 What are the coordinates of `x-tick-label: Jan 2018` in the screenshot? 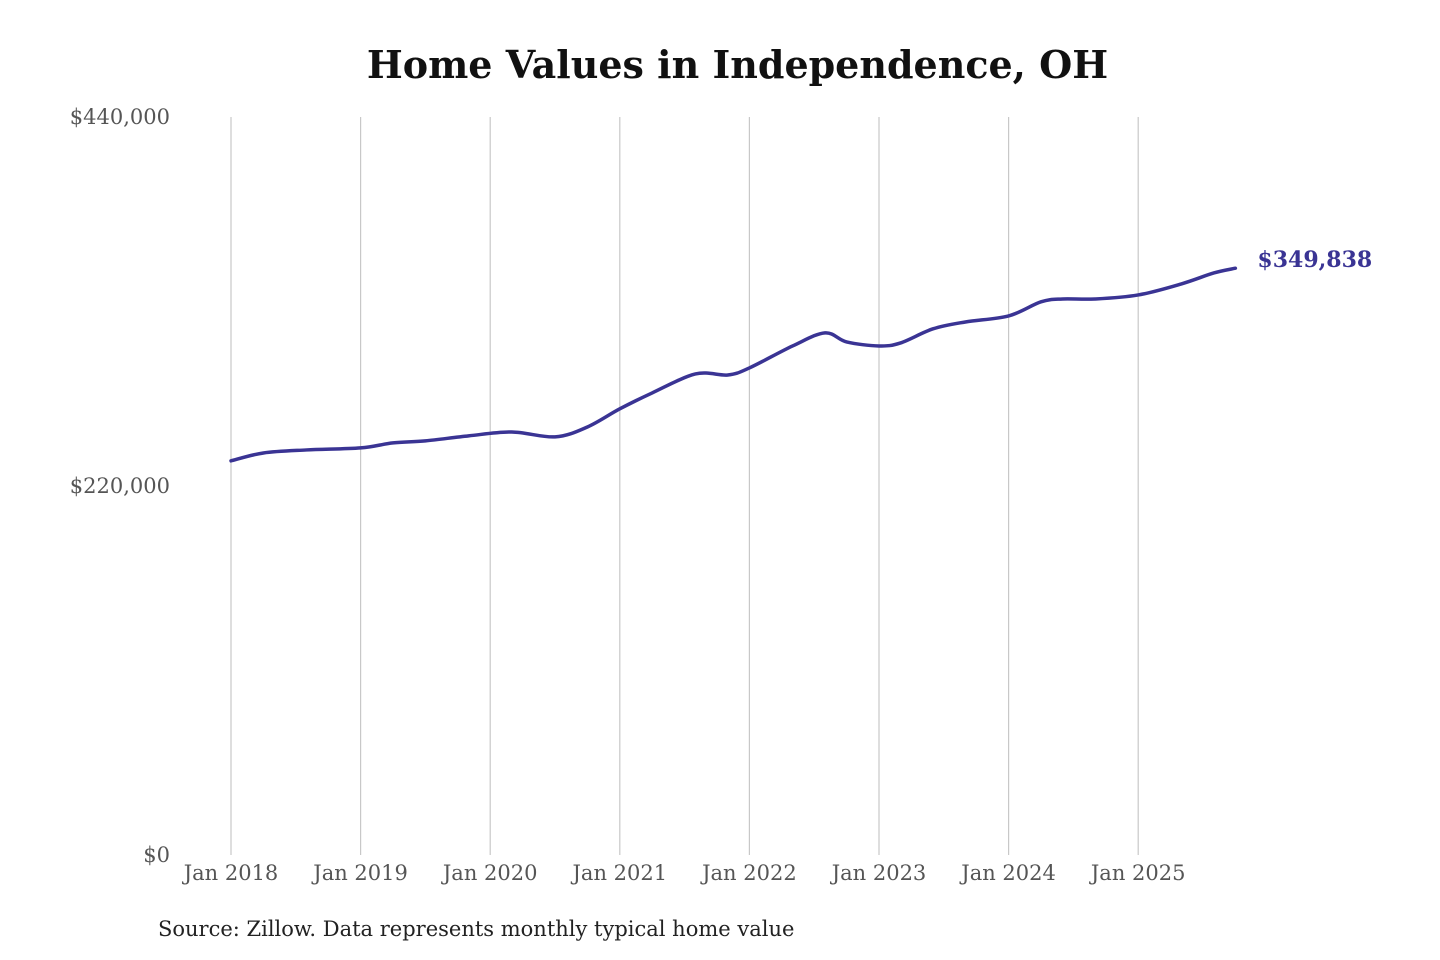 It's located at (230, 873).